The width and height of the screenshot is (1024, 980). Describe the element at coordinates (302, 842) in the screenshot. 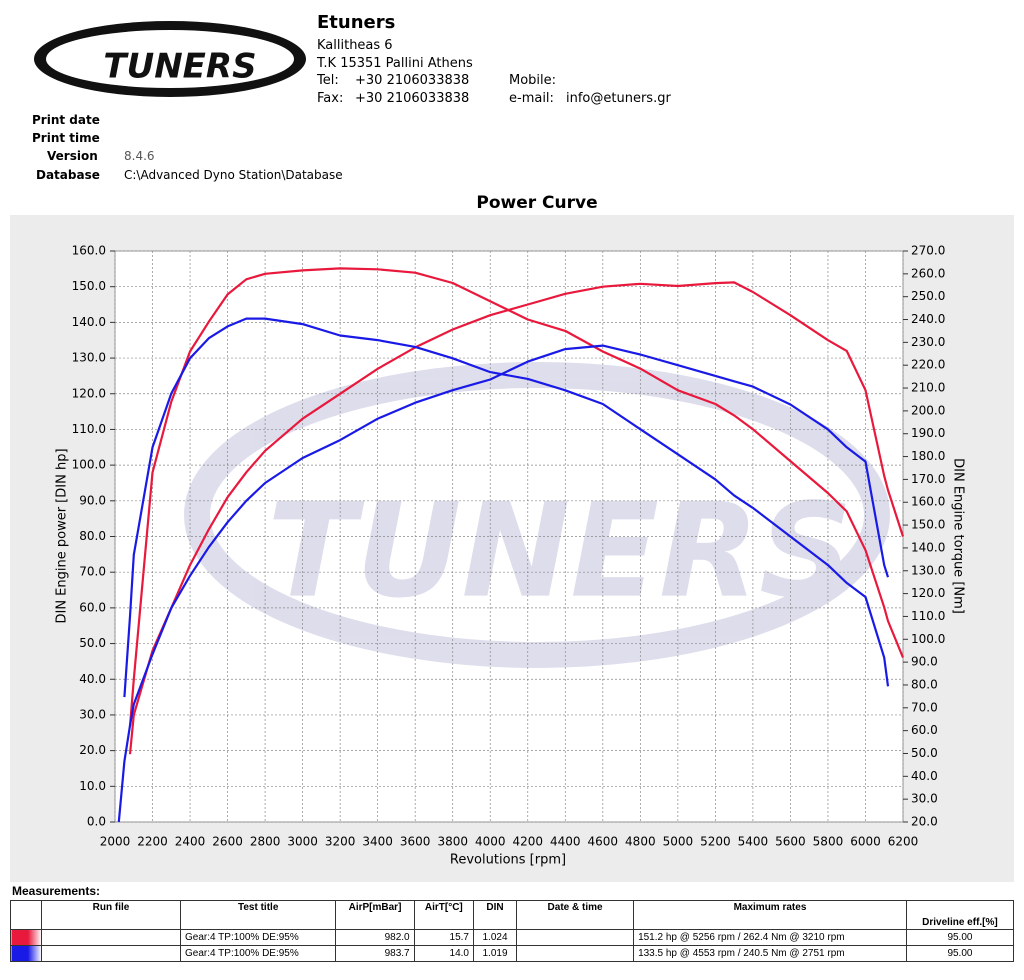

I see `x-tick-label: 3000` at that location.